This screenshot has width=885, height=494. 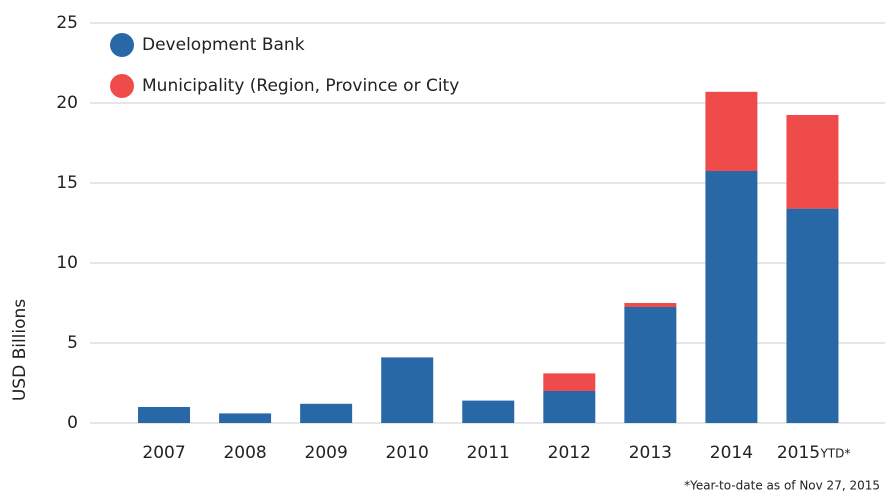 I want to click on footnote: *Year-to-date as of Nov 27, 2015, so click(x=782, y=486).